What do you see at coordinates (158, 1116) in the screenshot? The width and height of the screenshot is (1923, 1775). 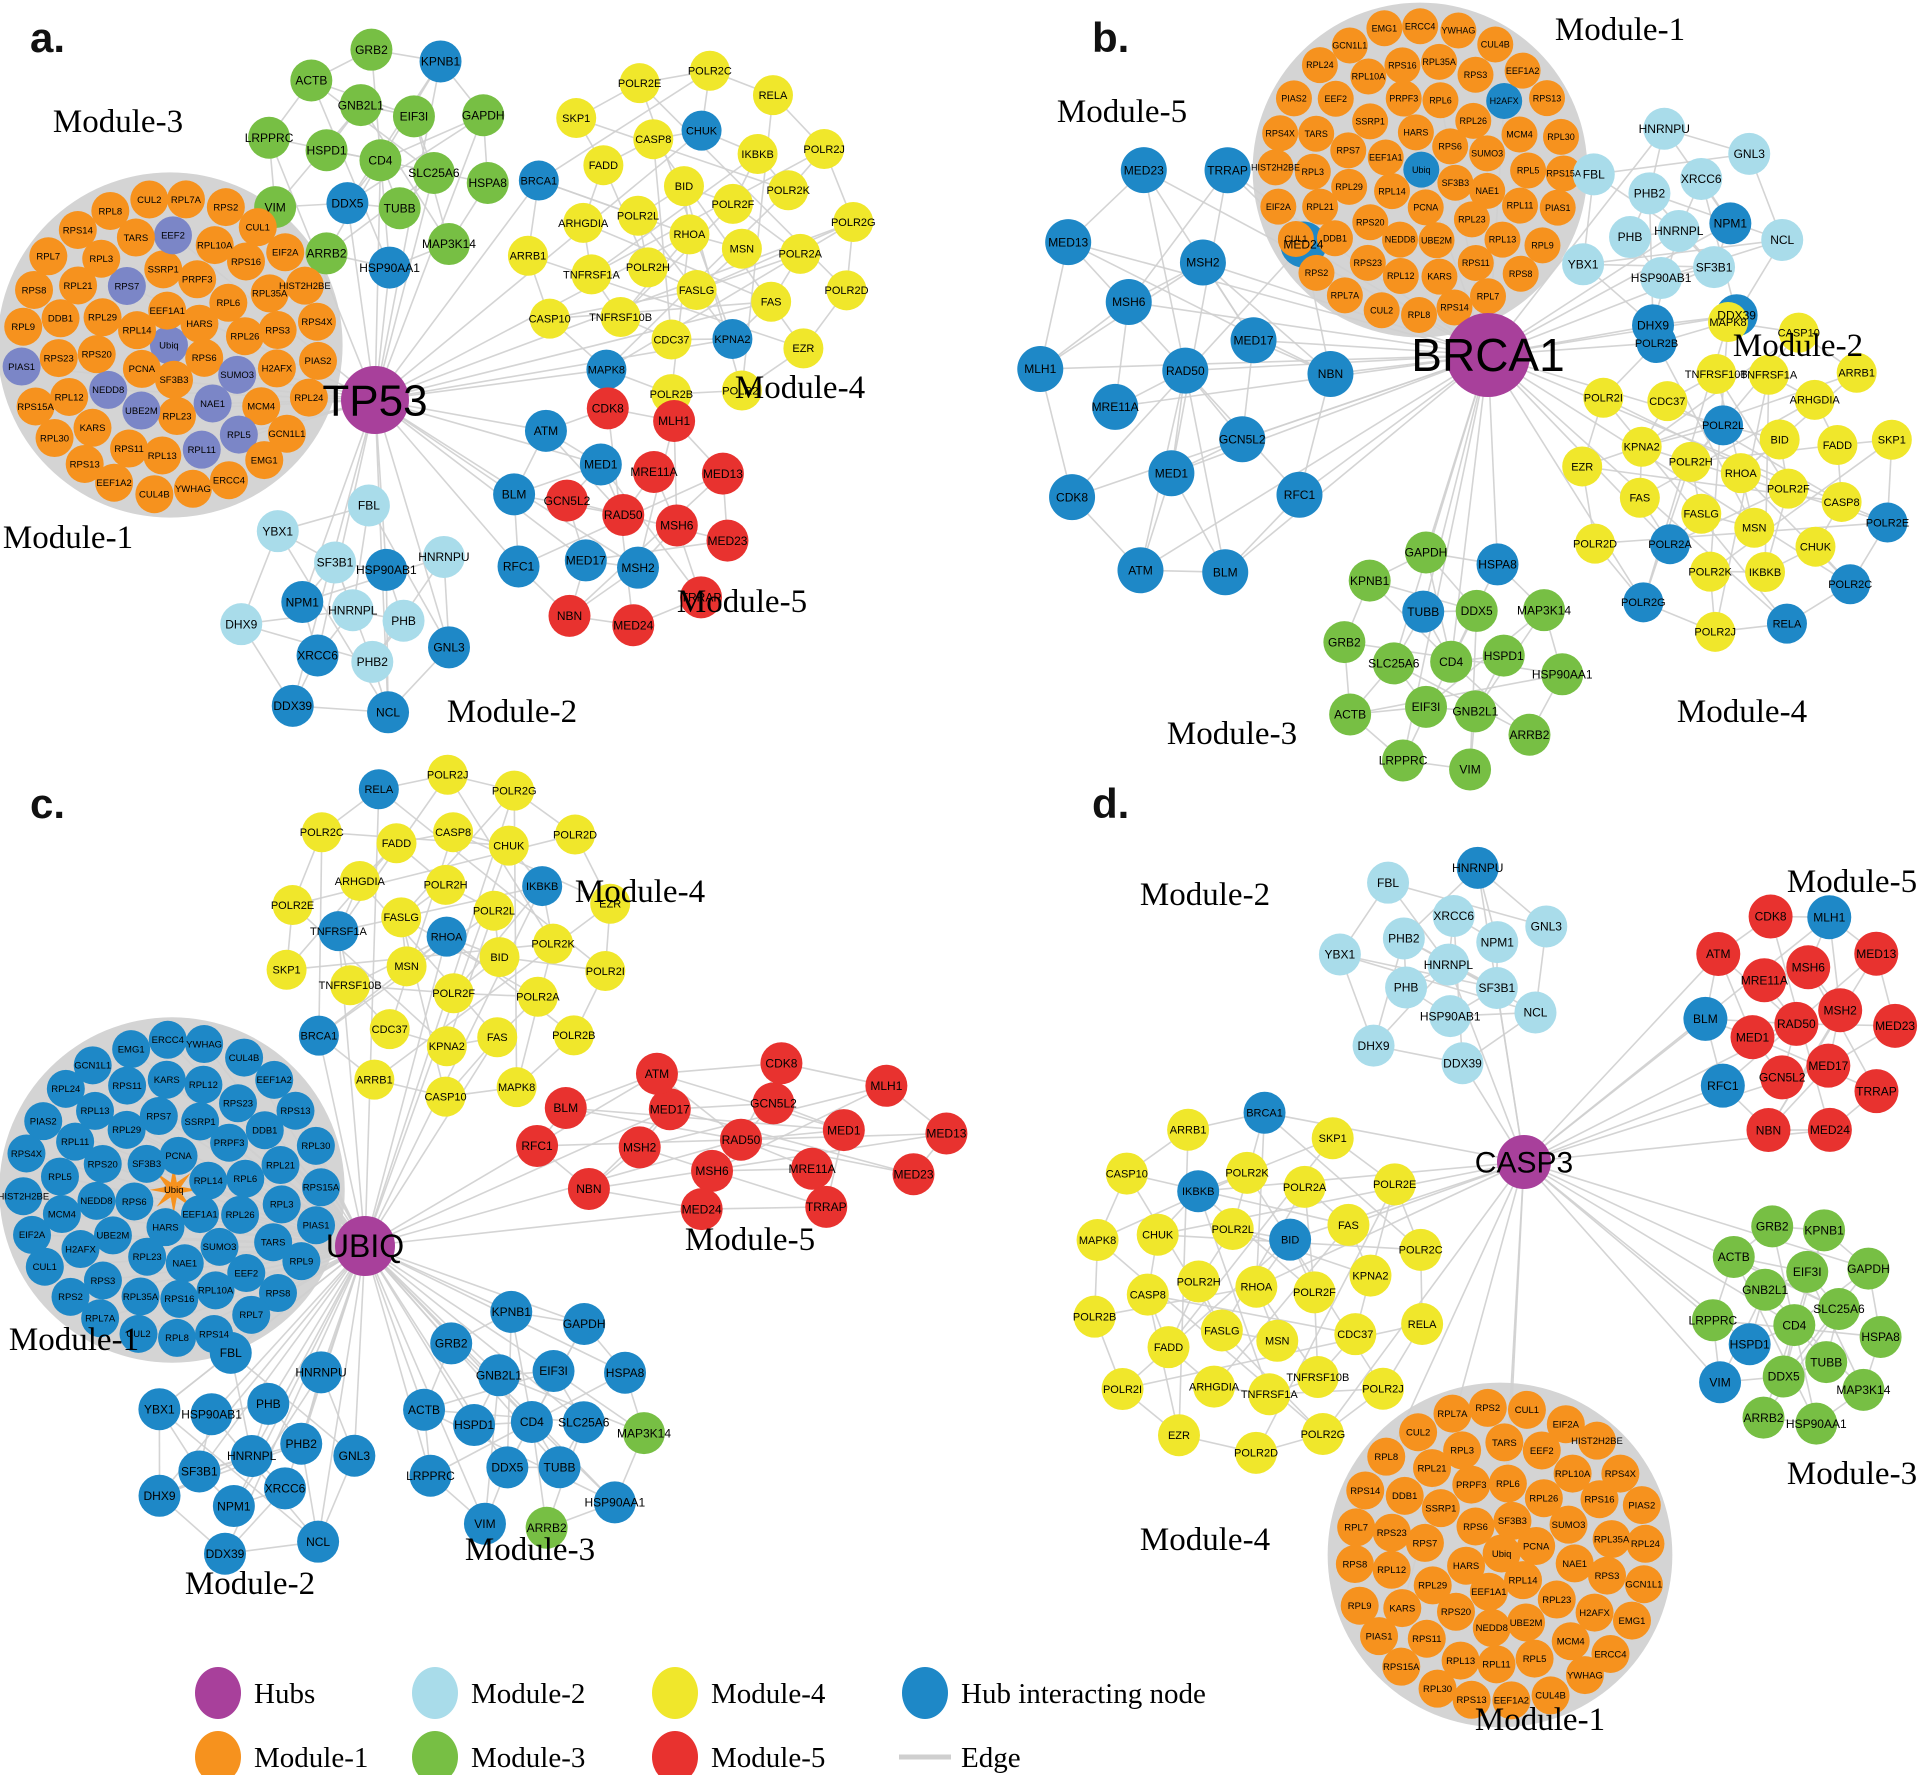 I see `node-label-RPS7: RPS7` at bounding box center [158, 1116].